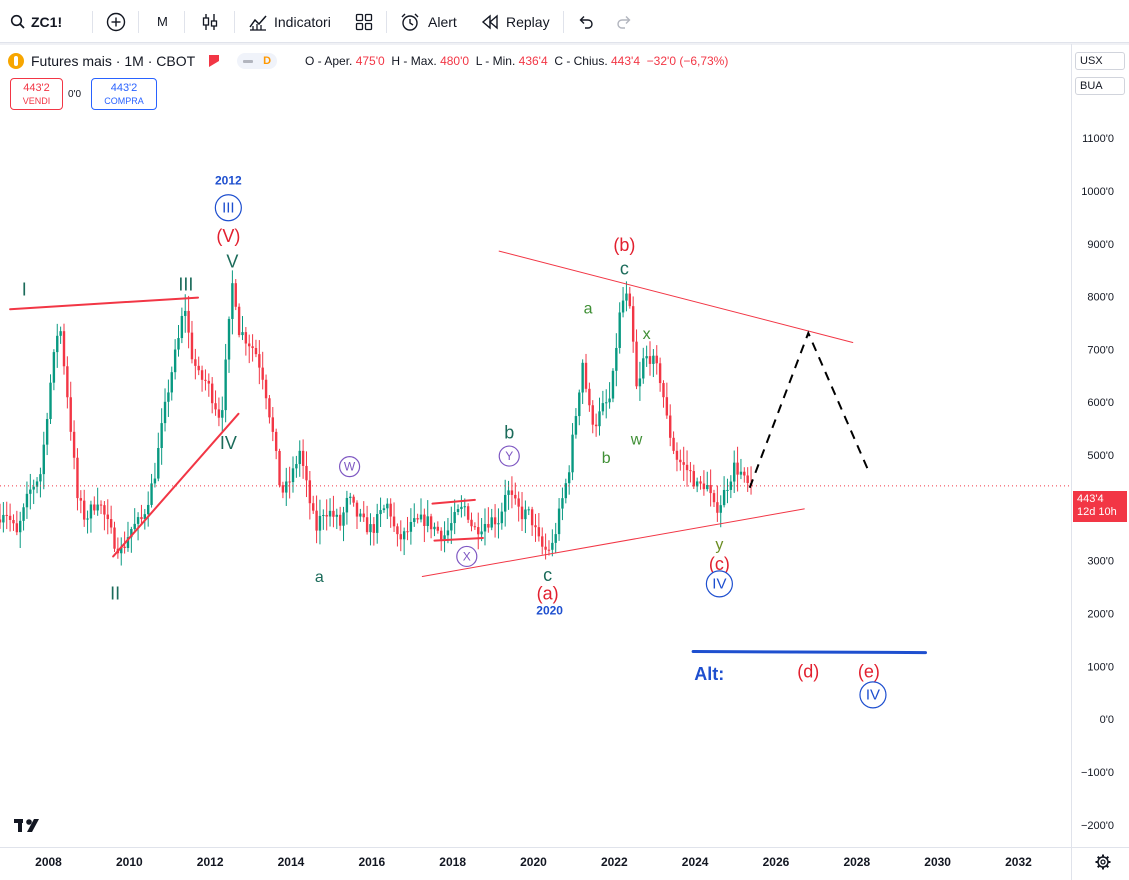  Describe the element at coordinates (116, 21) in the screenshot. I see `compare-symbol-button` at that location.